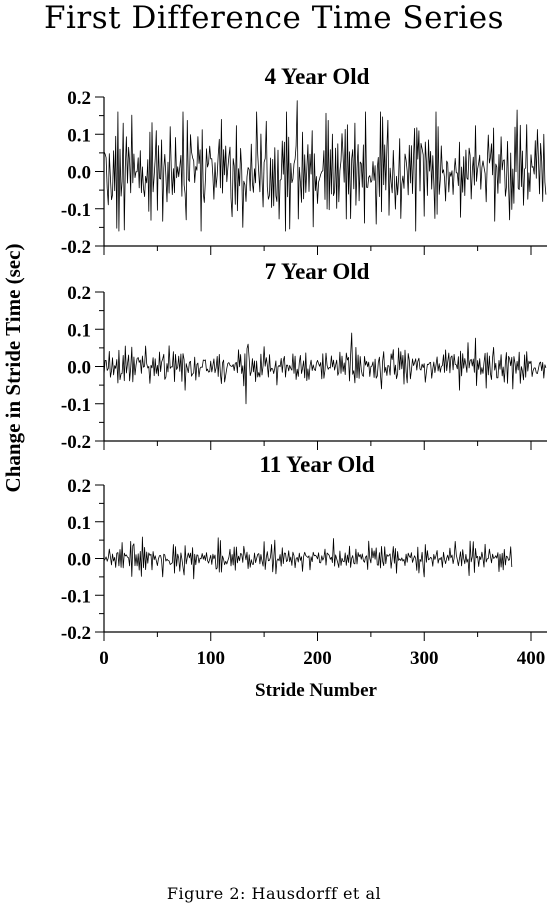 The width and height of the screenshot is (548, 907). Describe the element at coordinates (274, 18) in the screenshot. I see `figure-title: First Difference Time Series` at that location.